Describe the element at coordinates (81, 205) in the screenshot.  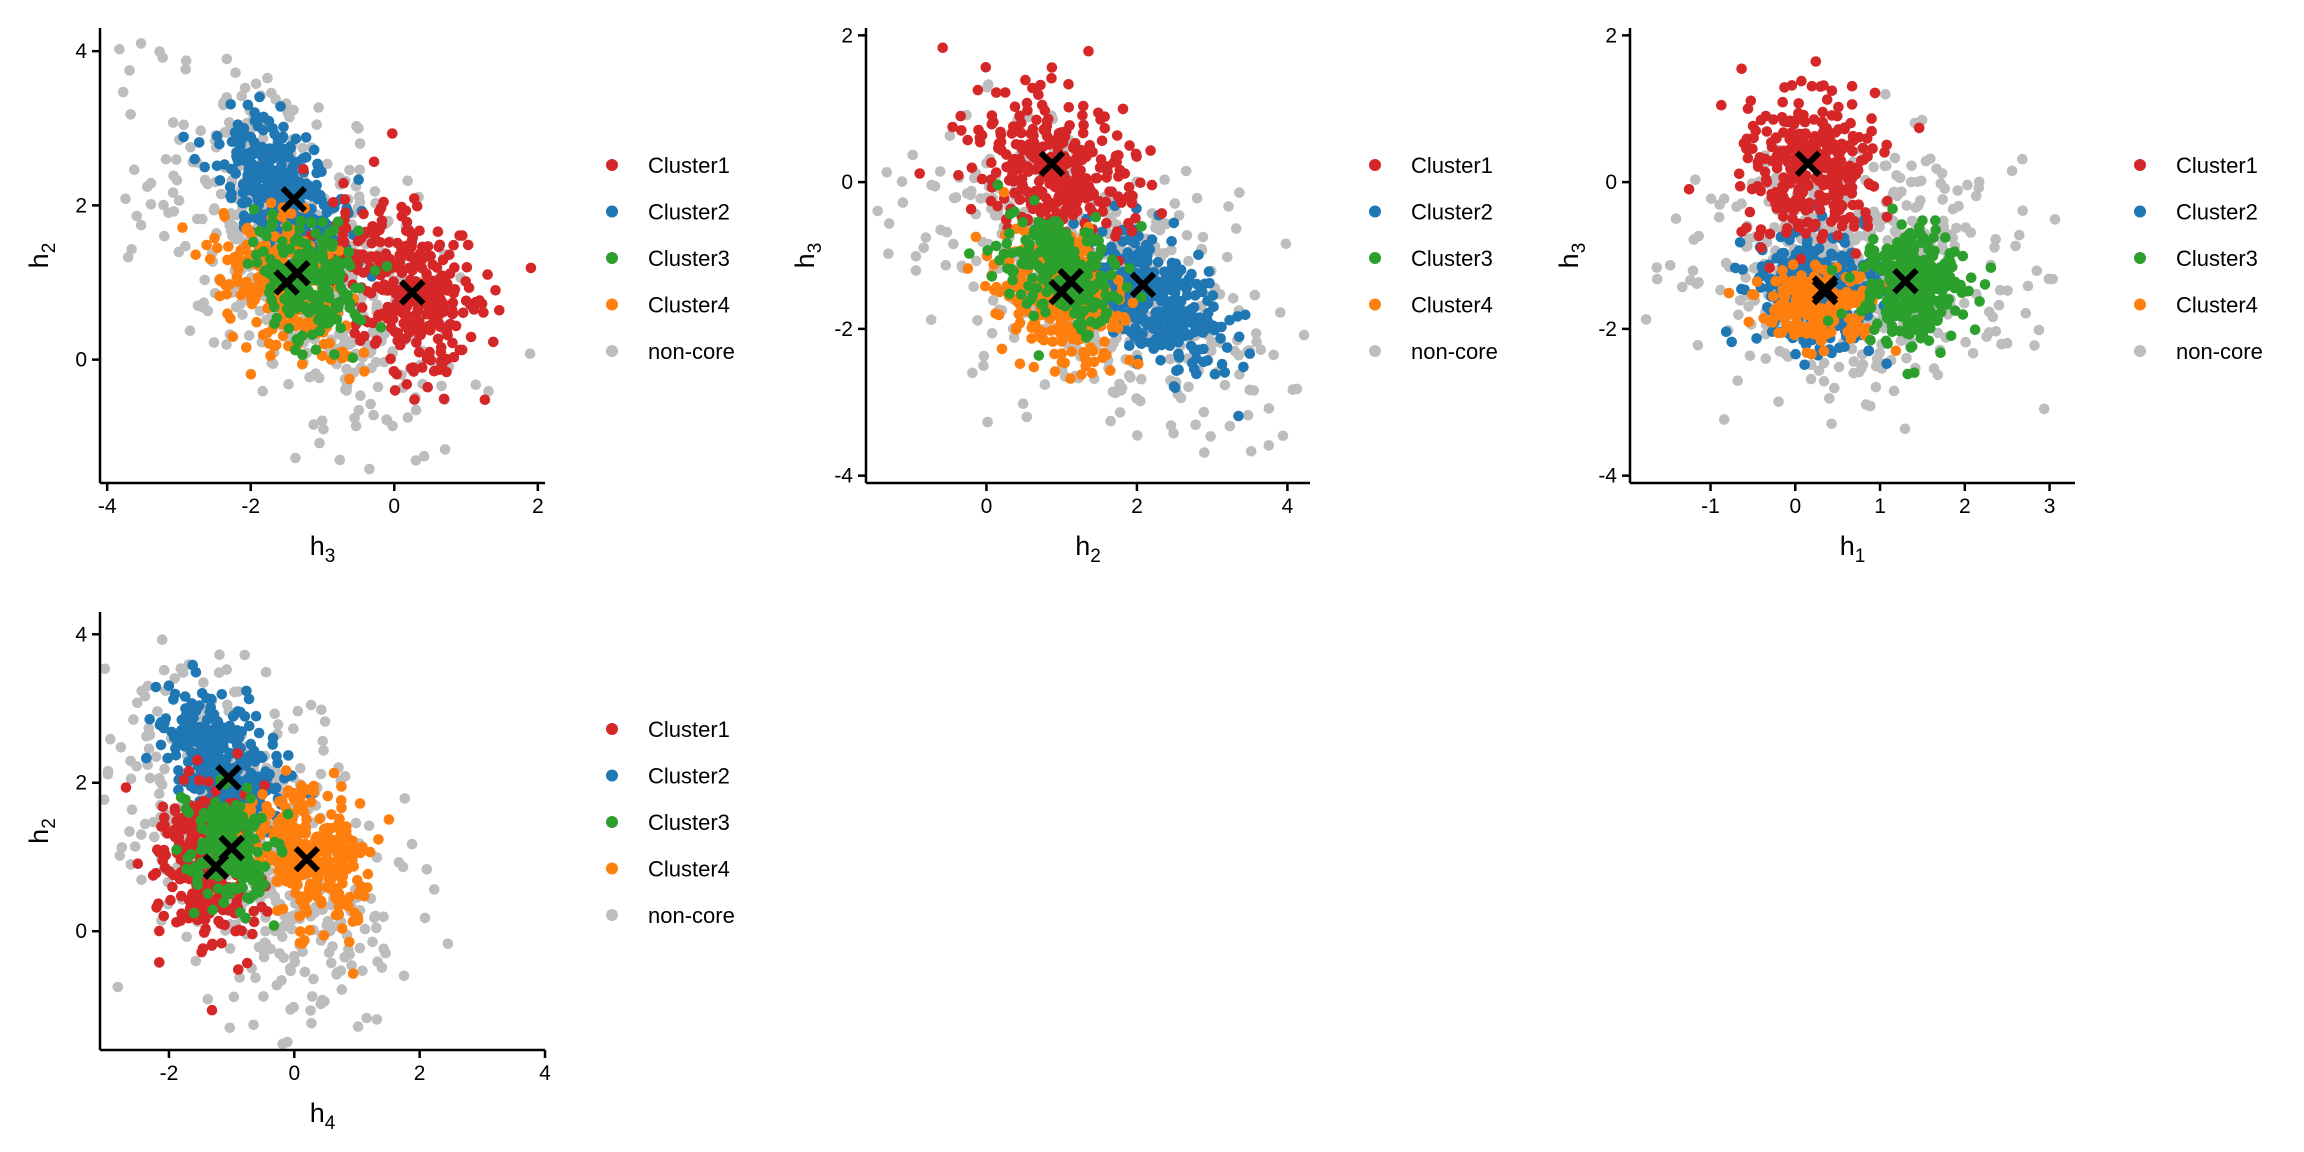
I see `y-tick-label: 2` at that location.